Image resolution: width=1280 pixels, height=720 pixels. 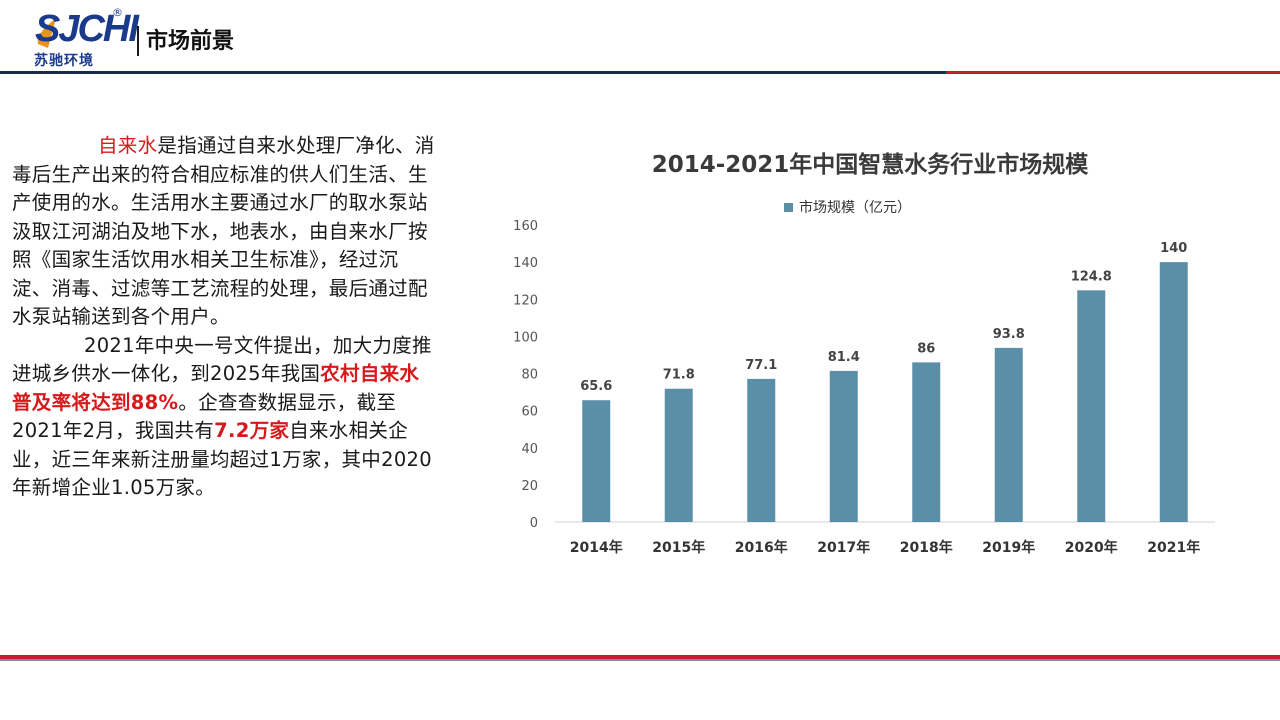 I want to click on bar-value-label: 77.1, so click(x=761, y=365).